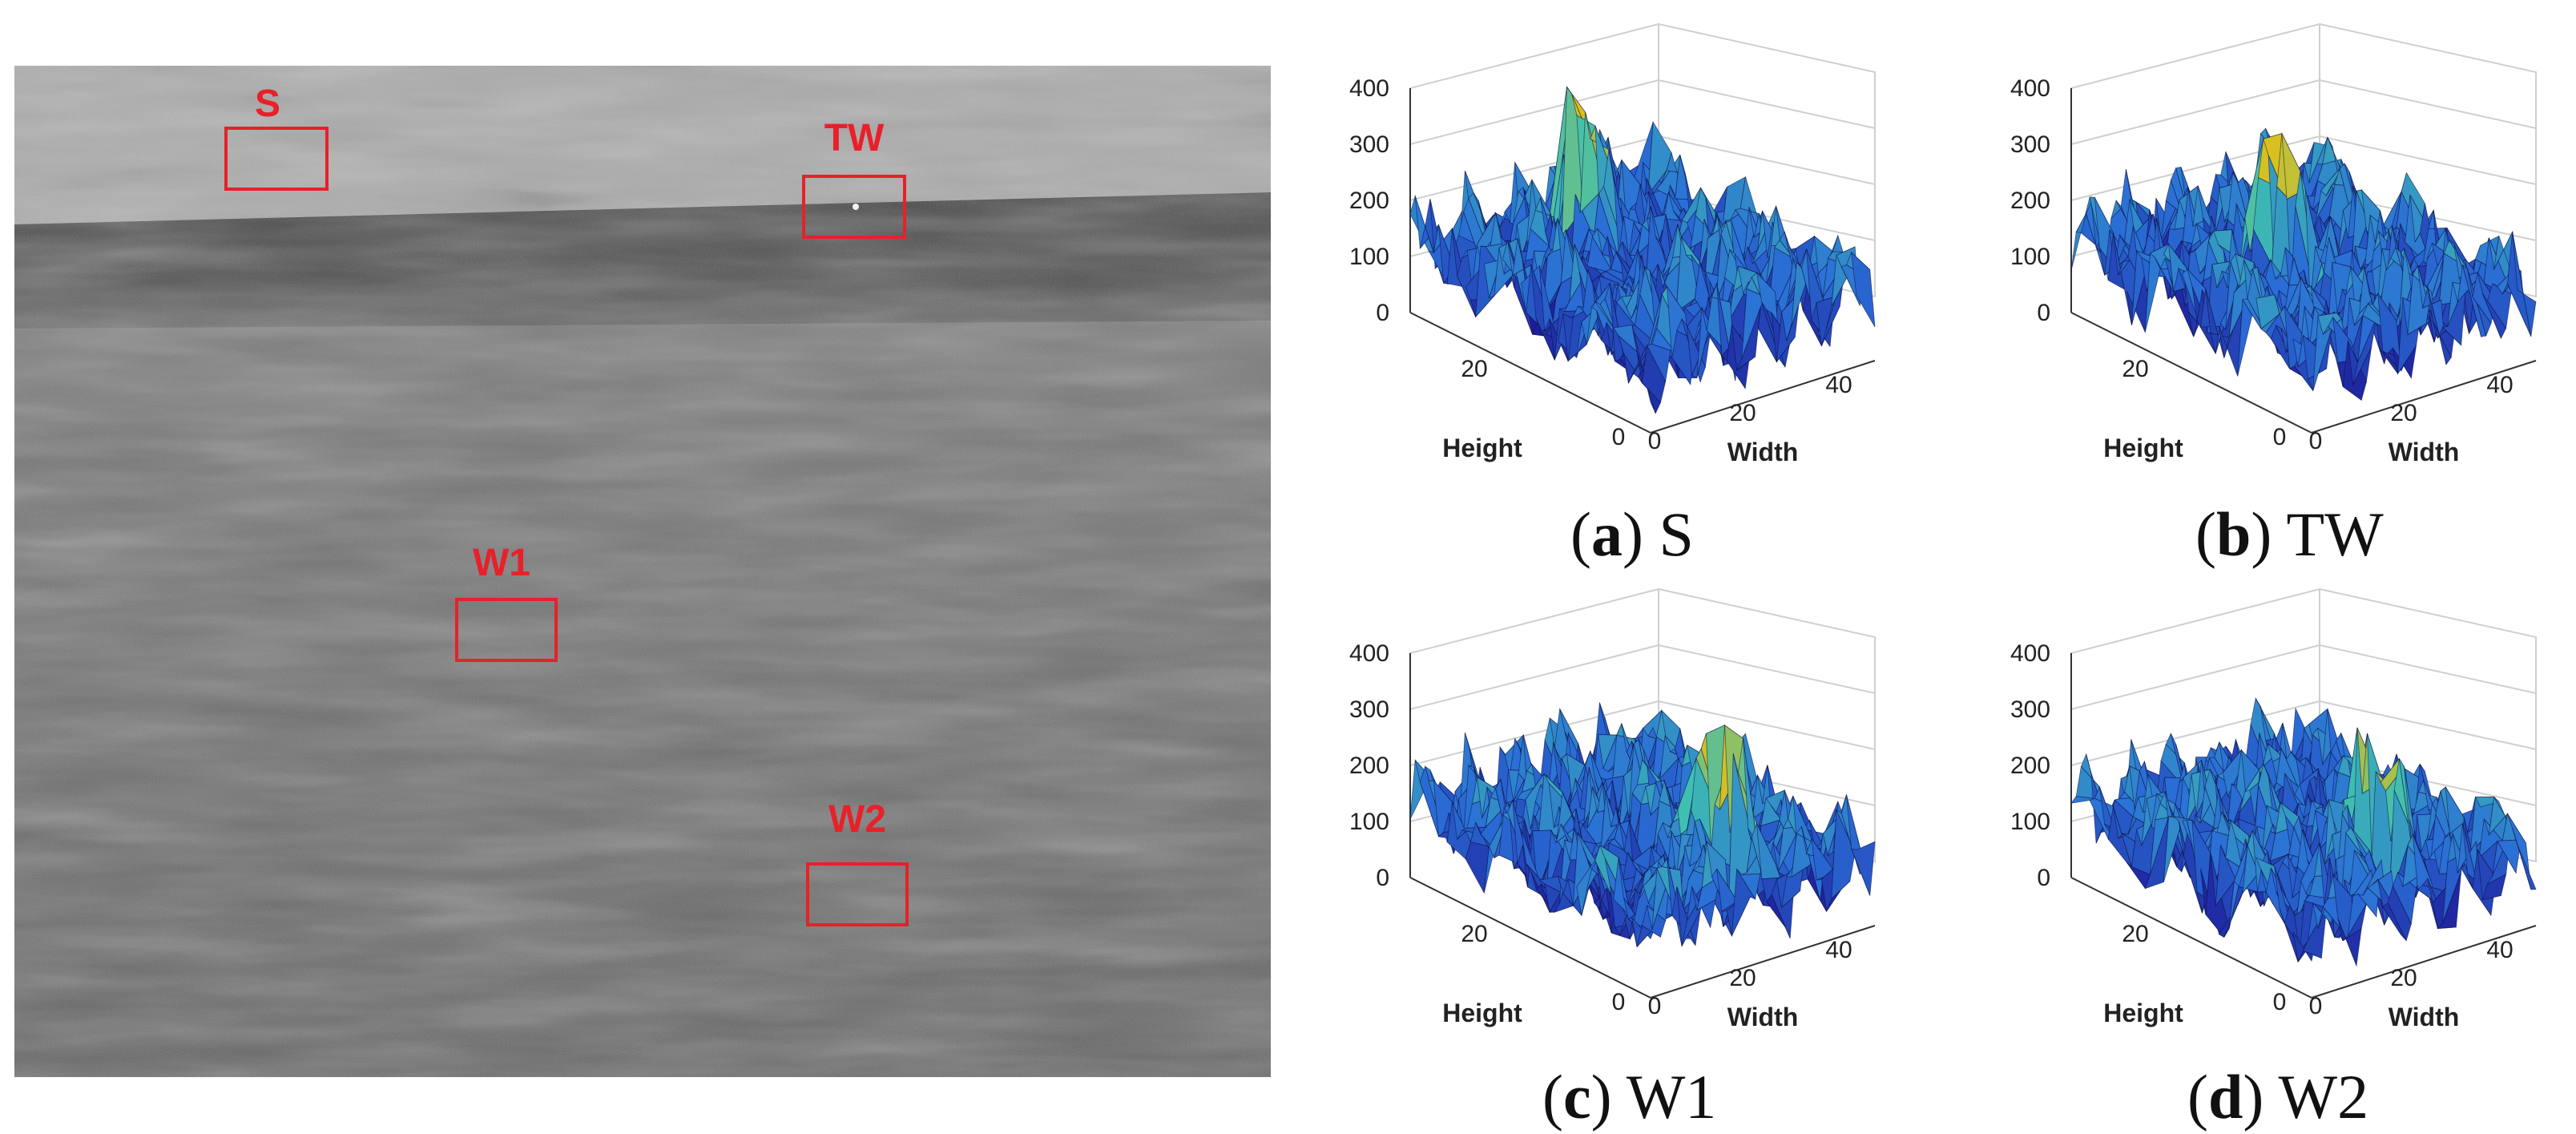 The width and height of the screenshot is (2576, 1134). Describe the element at coordinates (276, 159) in the screenshot. I see `region-box-s` at that location.